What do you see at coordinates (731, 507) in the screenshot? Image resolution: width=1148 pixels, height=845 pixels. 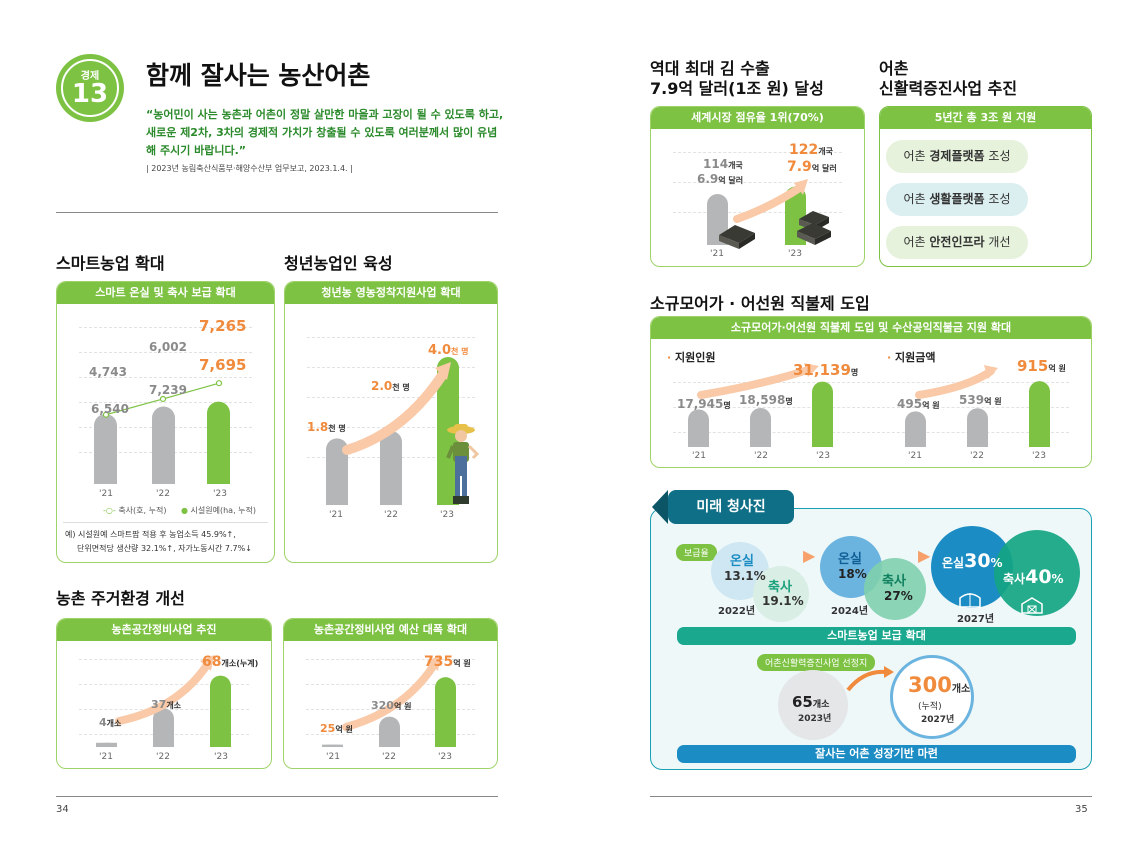 I see `future-tab: 미래 청사진` at bounding box center [731, 507].